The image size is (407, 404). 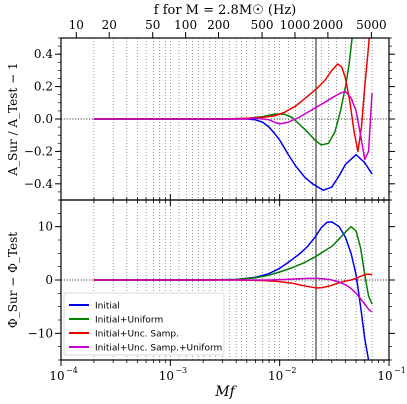 What do you see at coordinates (225, 10) in the screenshot?
I see `top-axis-label: f for M = 2.8M☉ (Hz)` at bounding box center [225, 10].